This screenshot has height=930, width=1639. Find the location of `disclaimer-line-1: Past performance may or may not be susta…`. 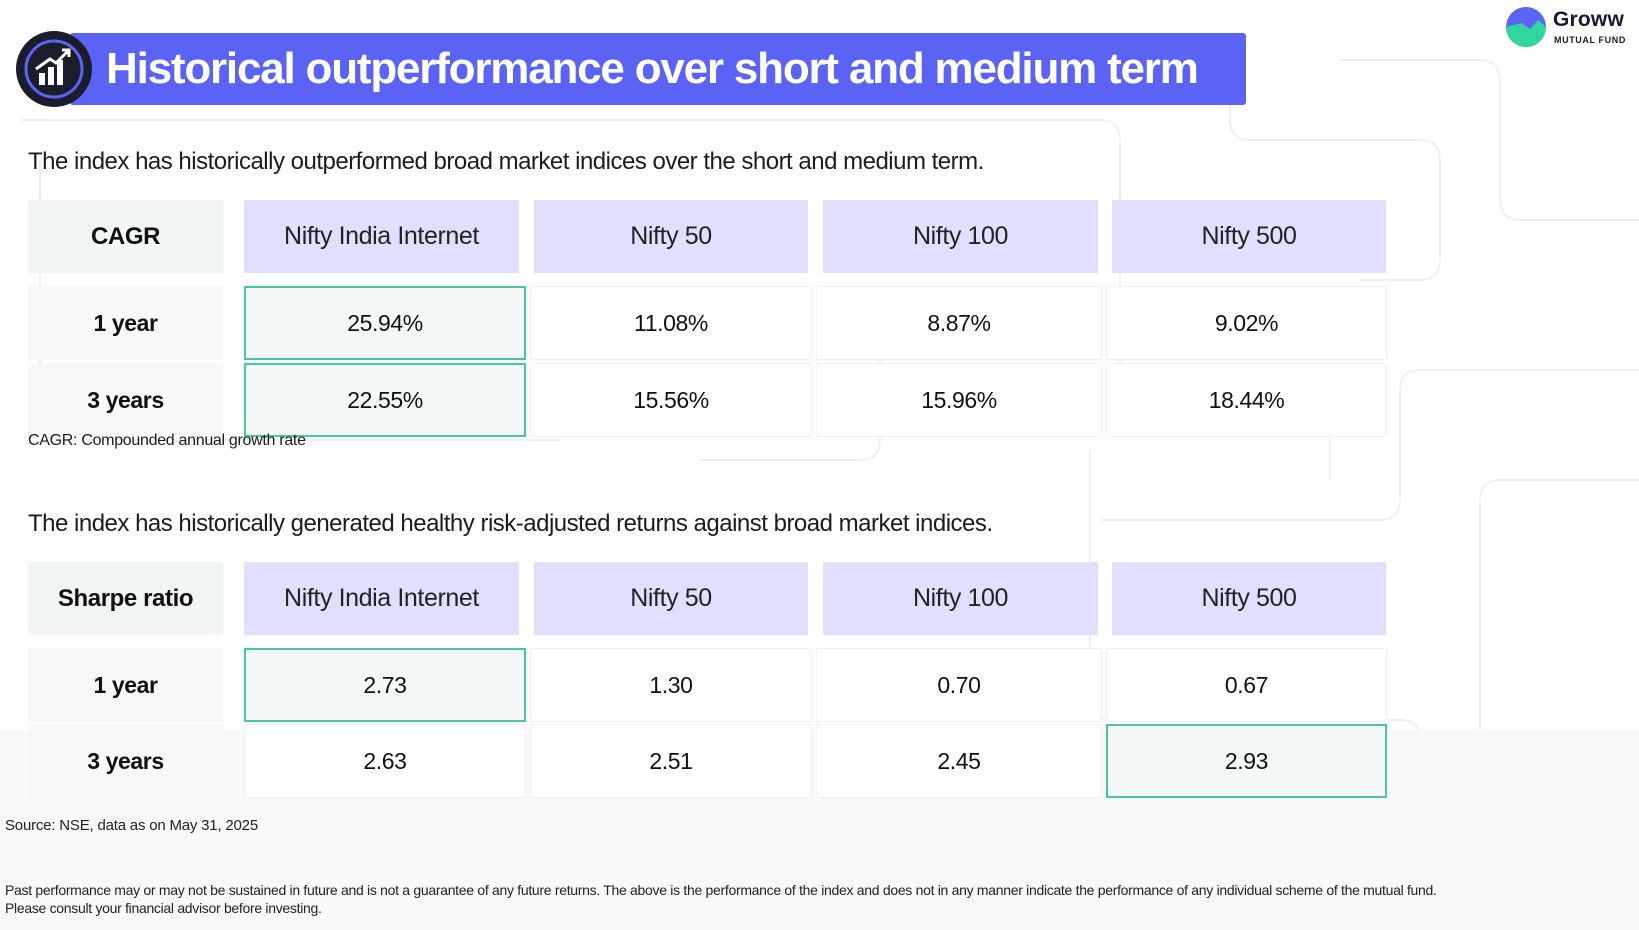

disclaimer-line-1: Past performance may or may not be susta… is located at coordinates (721, 890).